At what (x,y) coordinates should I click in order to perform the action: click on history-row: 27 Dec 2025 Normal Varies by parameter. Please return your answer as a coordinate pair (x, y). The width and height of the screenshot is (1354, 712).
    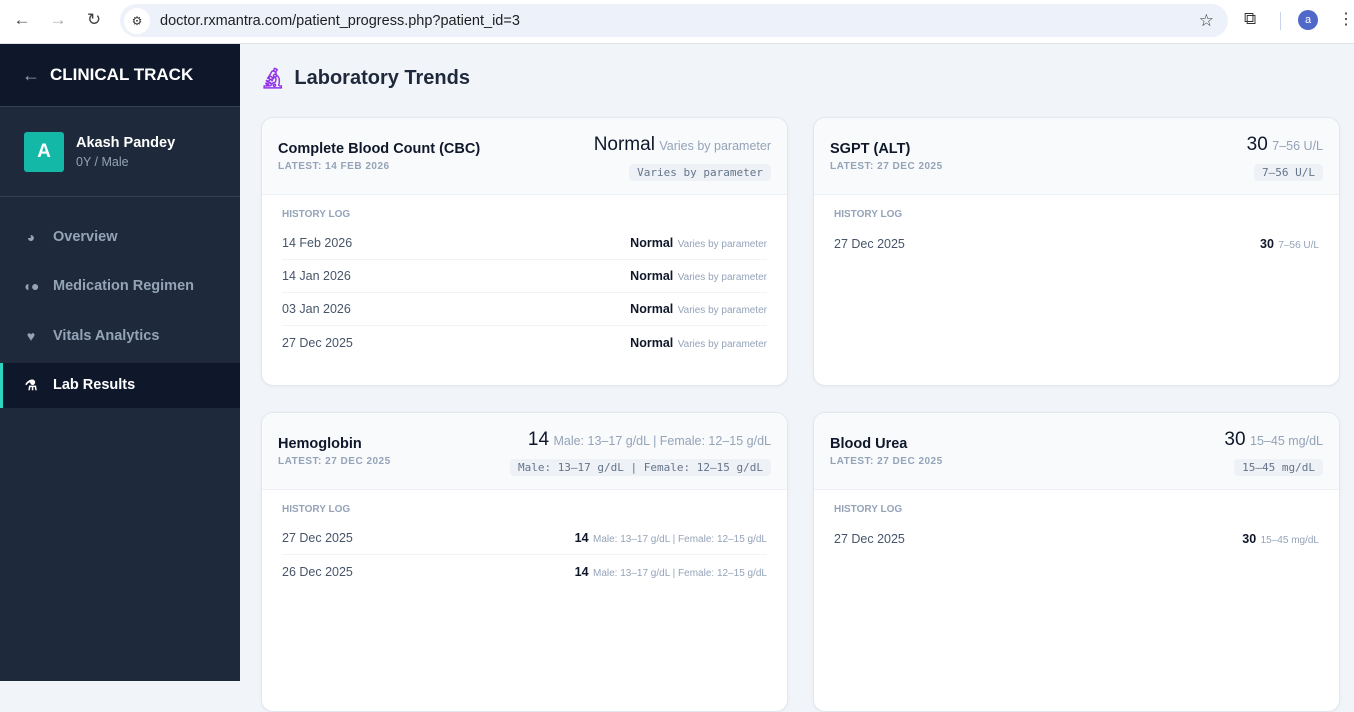
    Looking at the image, I should click on (524, 342).